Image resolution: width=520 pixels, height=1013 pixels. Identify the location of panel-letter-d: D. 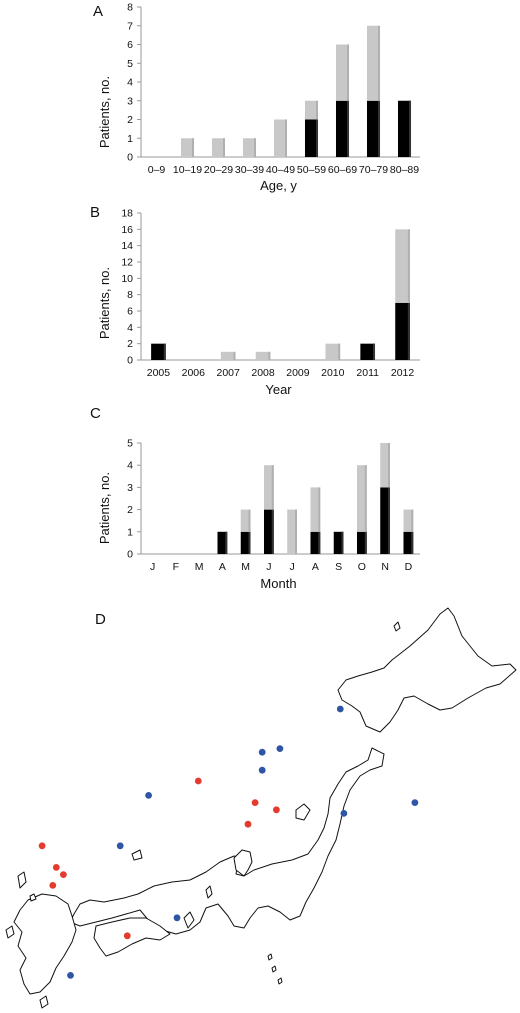
(100, 619).